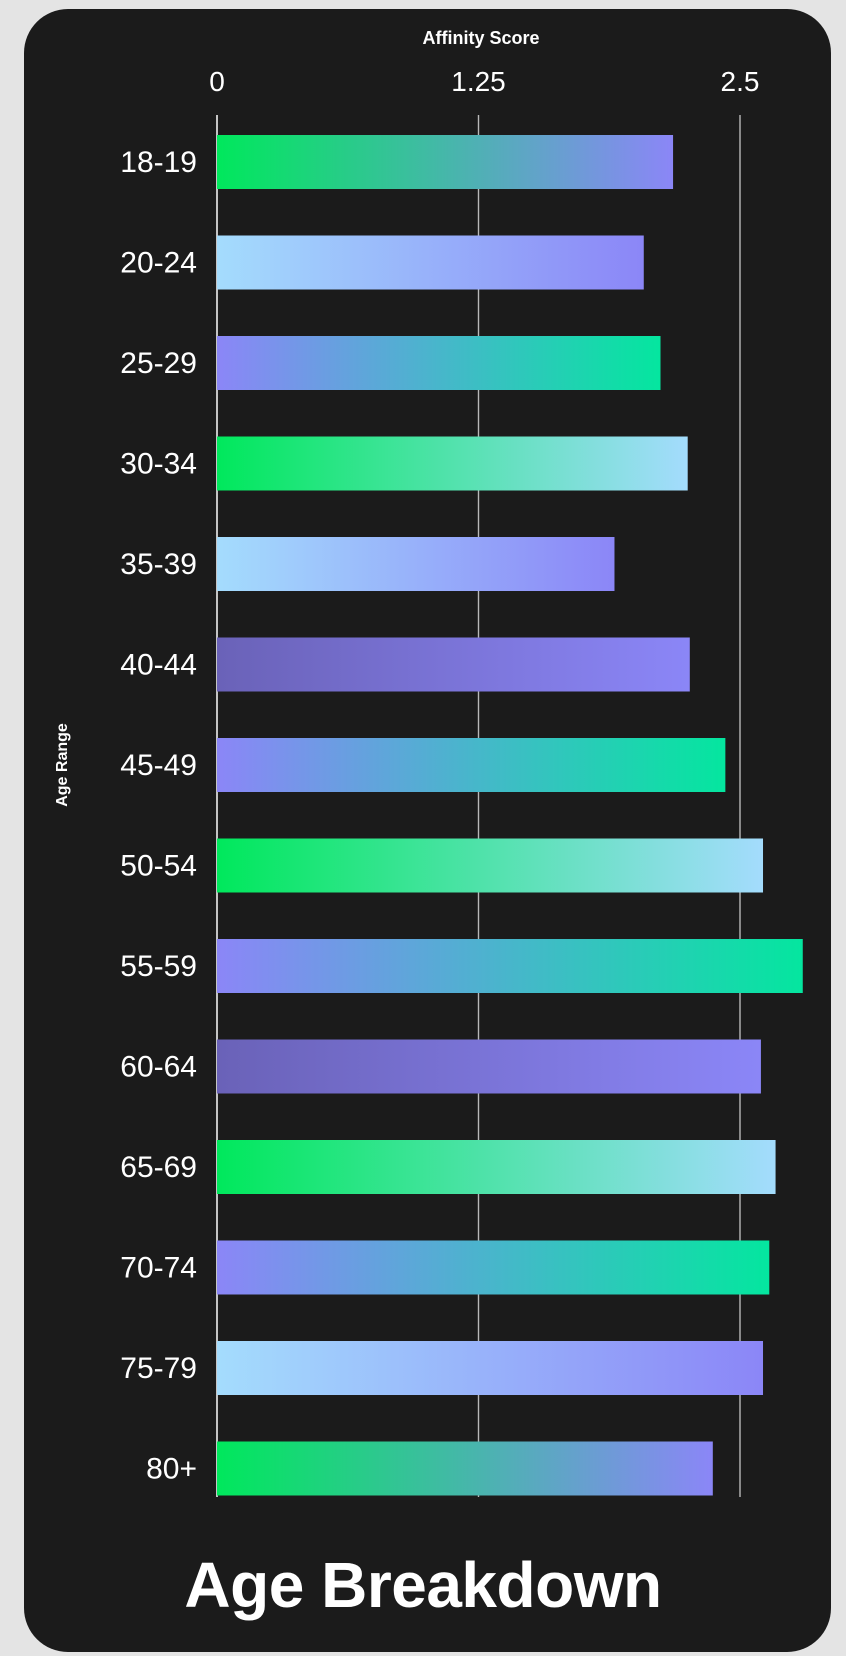 The width and height of the screenshot is (846, 1656). I want to click on y-tick-label: 35-39, so click(158, 564).